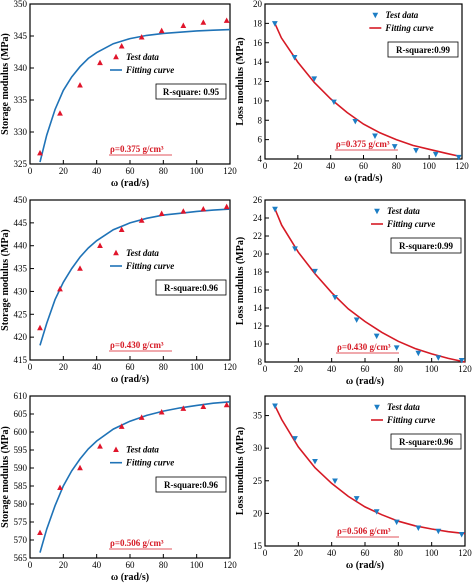 The image size is (474, 583). What do you see at coordinates (258, 481) in the screenshot?
I see `y-tick-label: 25` at bounding box center [258, 481].